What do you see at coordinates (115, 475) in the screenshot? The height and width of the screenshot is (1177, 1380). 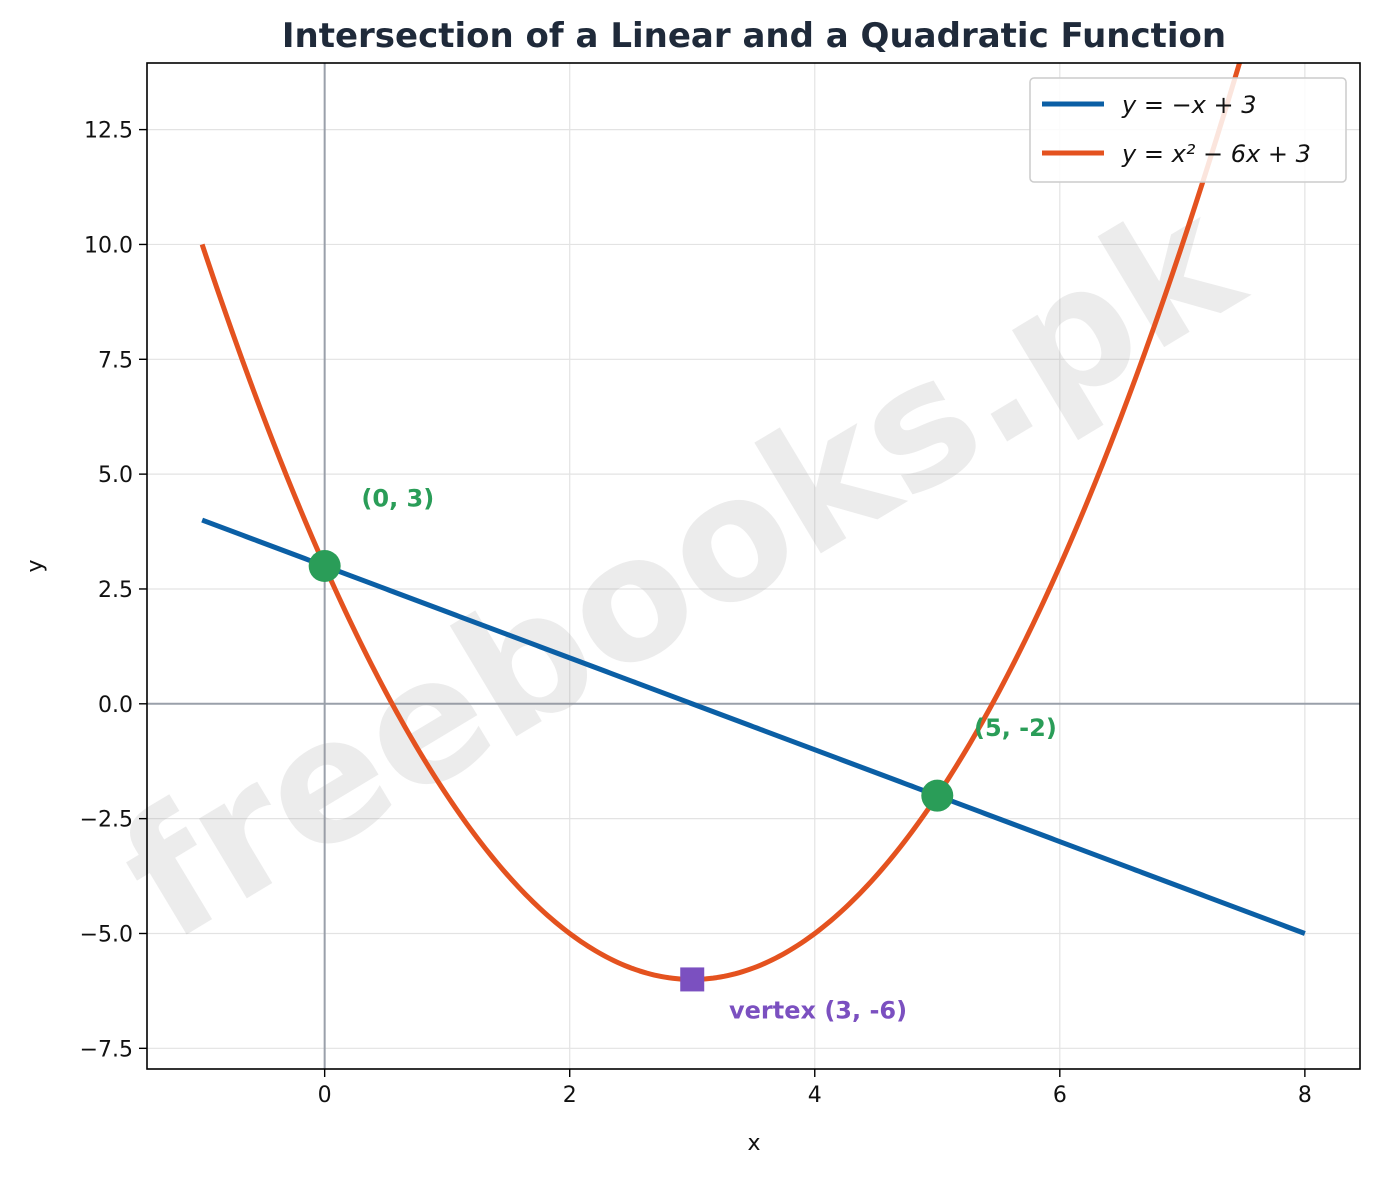 I see `y-tick-label: 5.0` at bounding box center [115, 475].